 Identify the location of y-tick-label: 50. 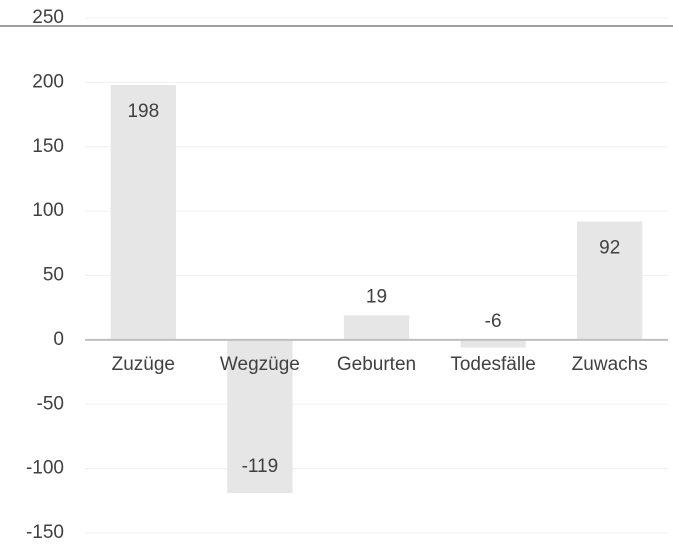
(53, 275).